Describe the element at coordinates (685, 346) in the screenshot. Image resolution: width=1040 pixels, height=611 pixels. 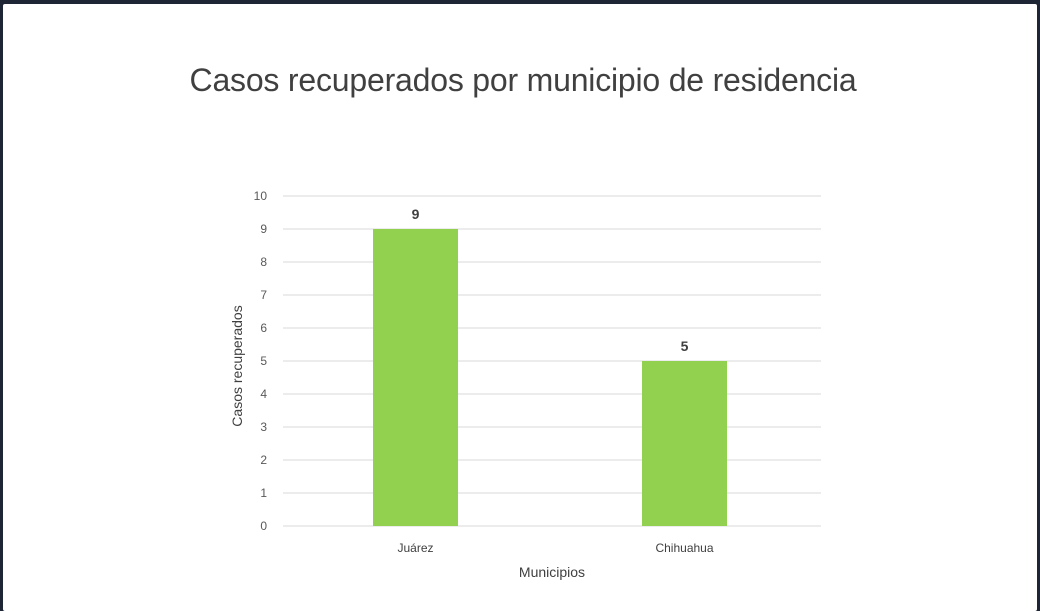
I see `data-label-1: 5` at that location.